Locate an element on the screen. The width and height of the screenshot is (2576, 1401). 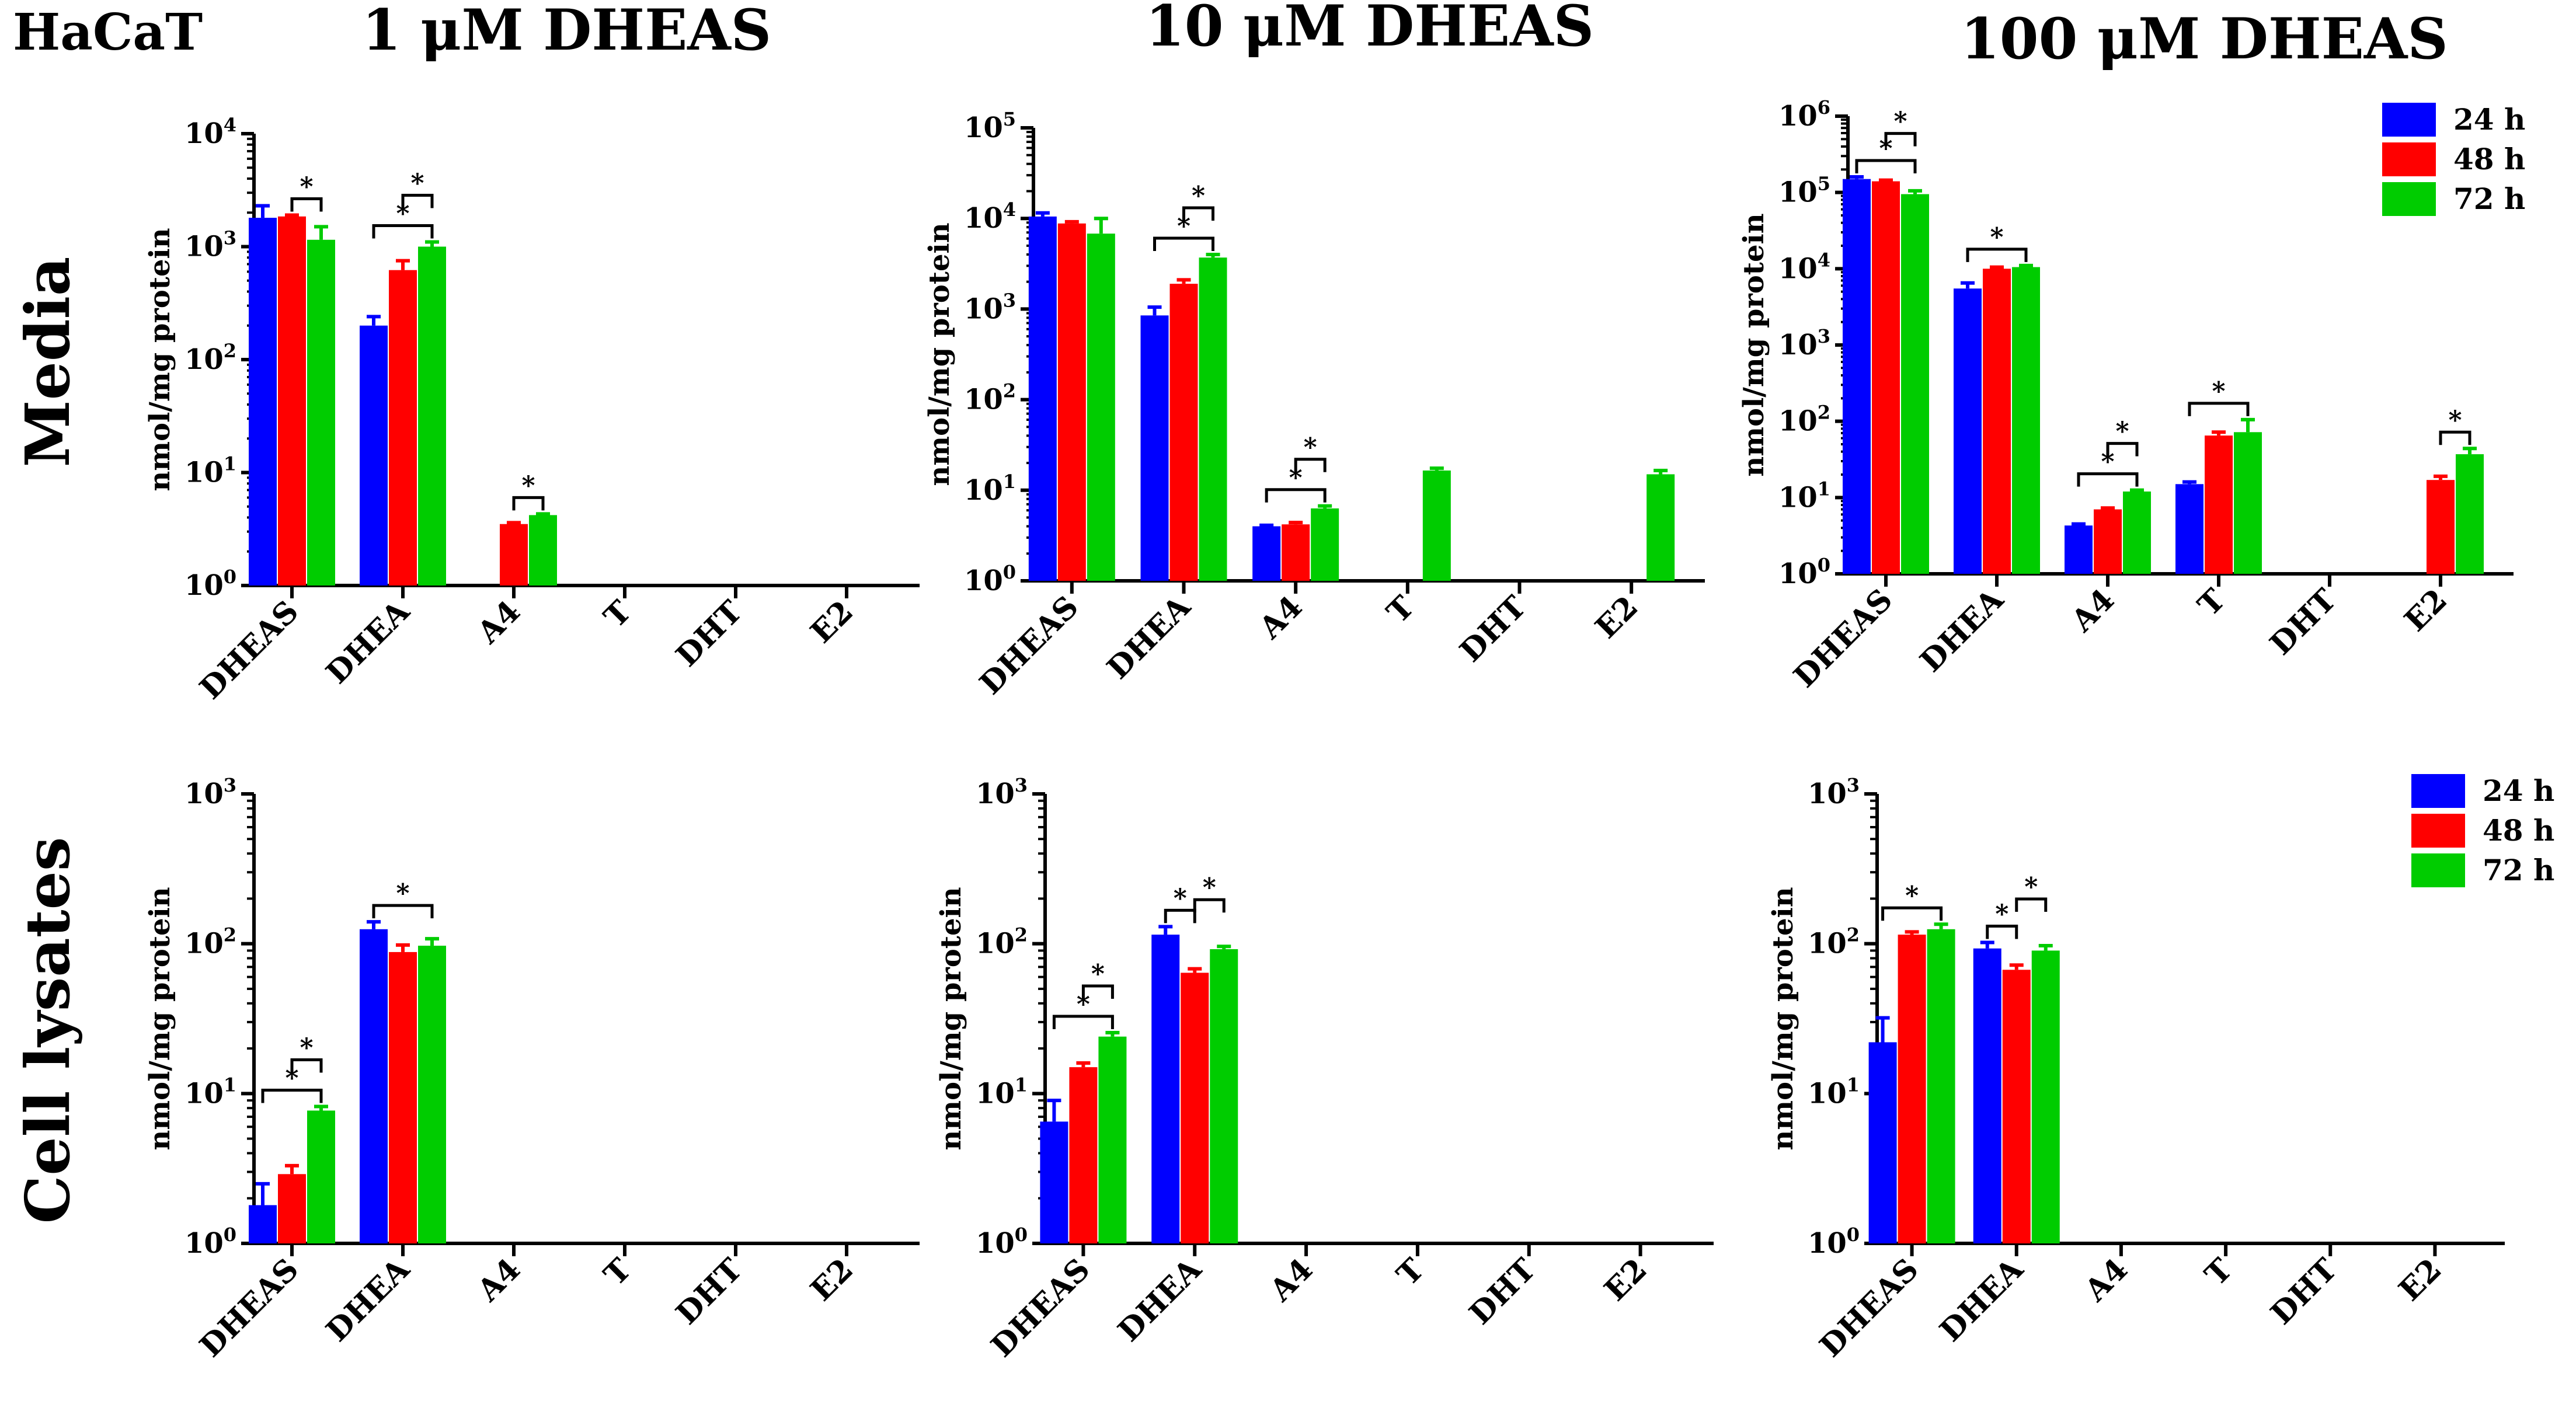
y-tick-exponent: 2 is located at coordinates (1853, 935).